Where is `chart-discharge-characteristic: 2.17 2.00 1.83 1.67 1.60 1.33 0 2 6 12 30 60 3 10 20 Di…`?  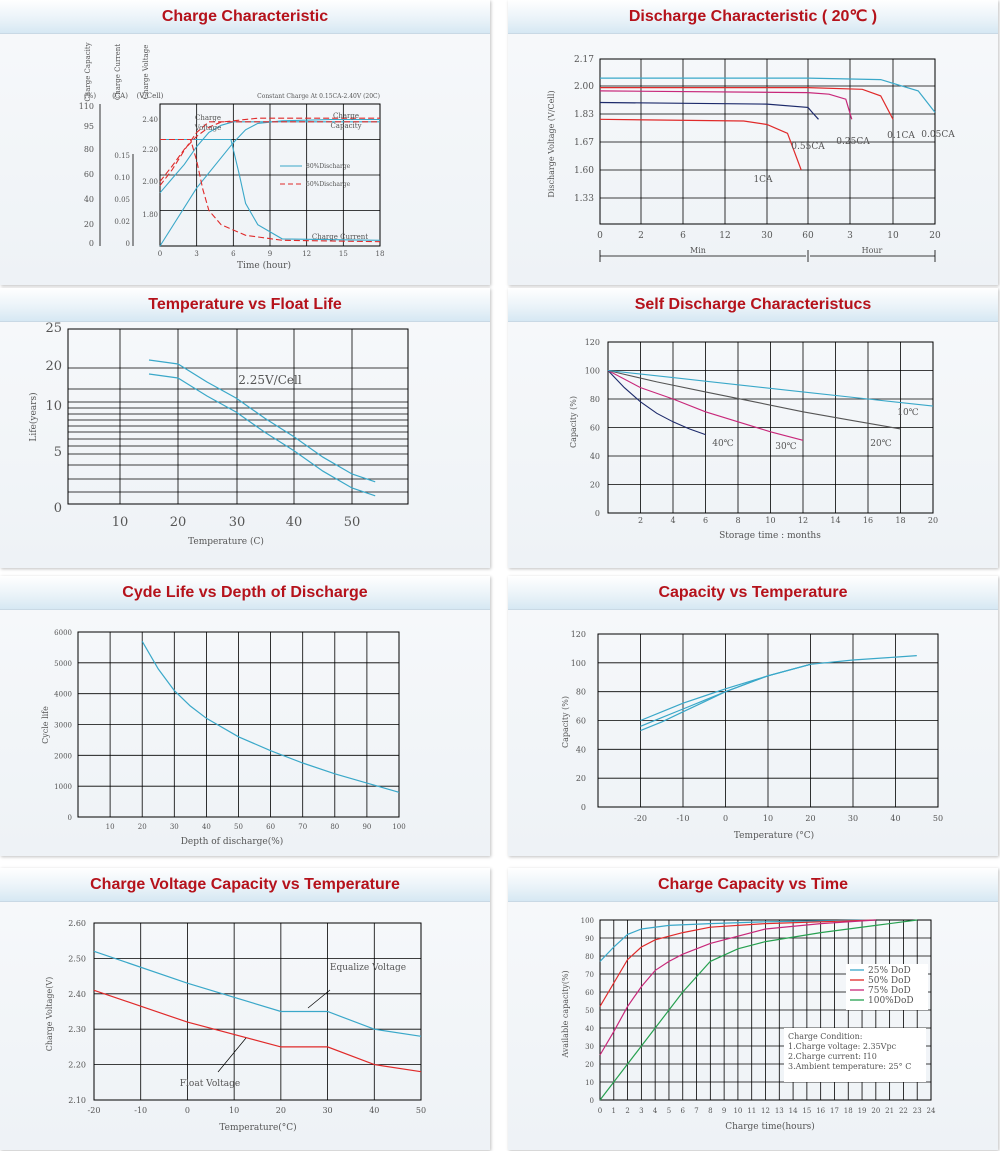
chart-discharge-characteristic: 2.17 2.00 1.83 1.67 1.60 1.33 0 2 6 12 30 60 3 10 20 Di… is located at coordinates (751, 158).